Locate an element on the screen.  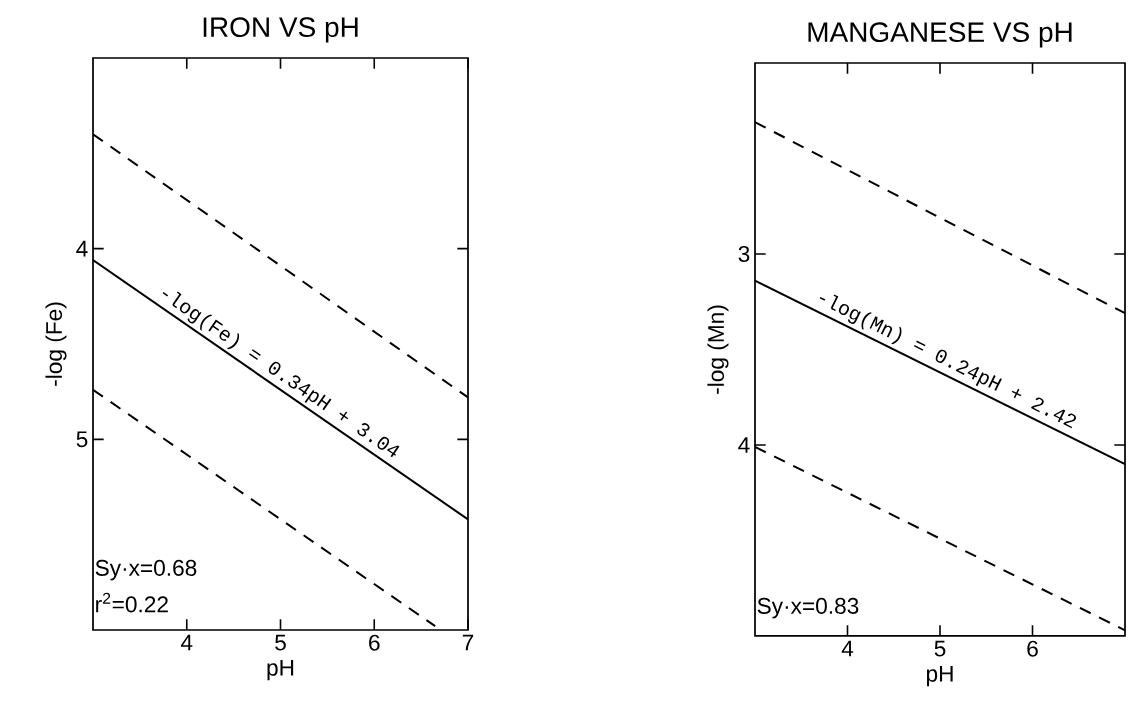
x-tick-label: 7 is located at coordinates (468, 642).